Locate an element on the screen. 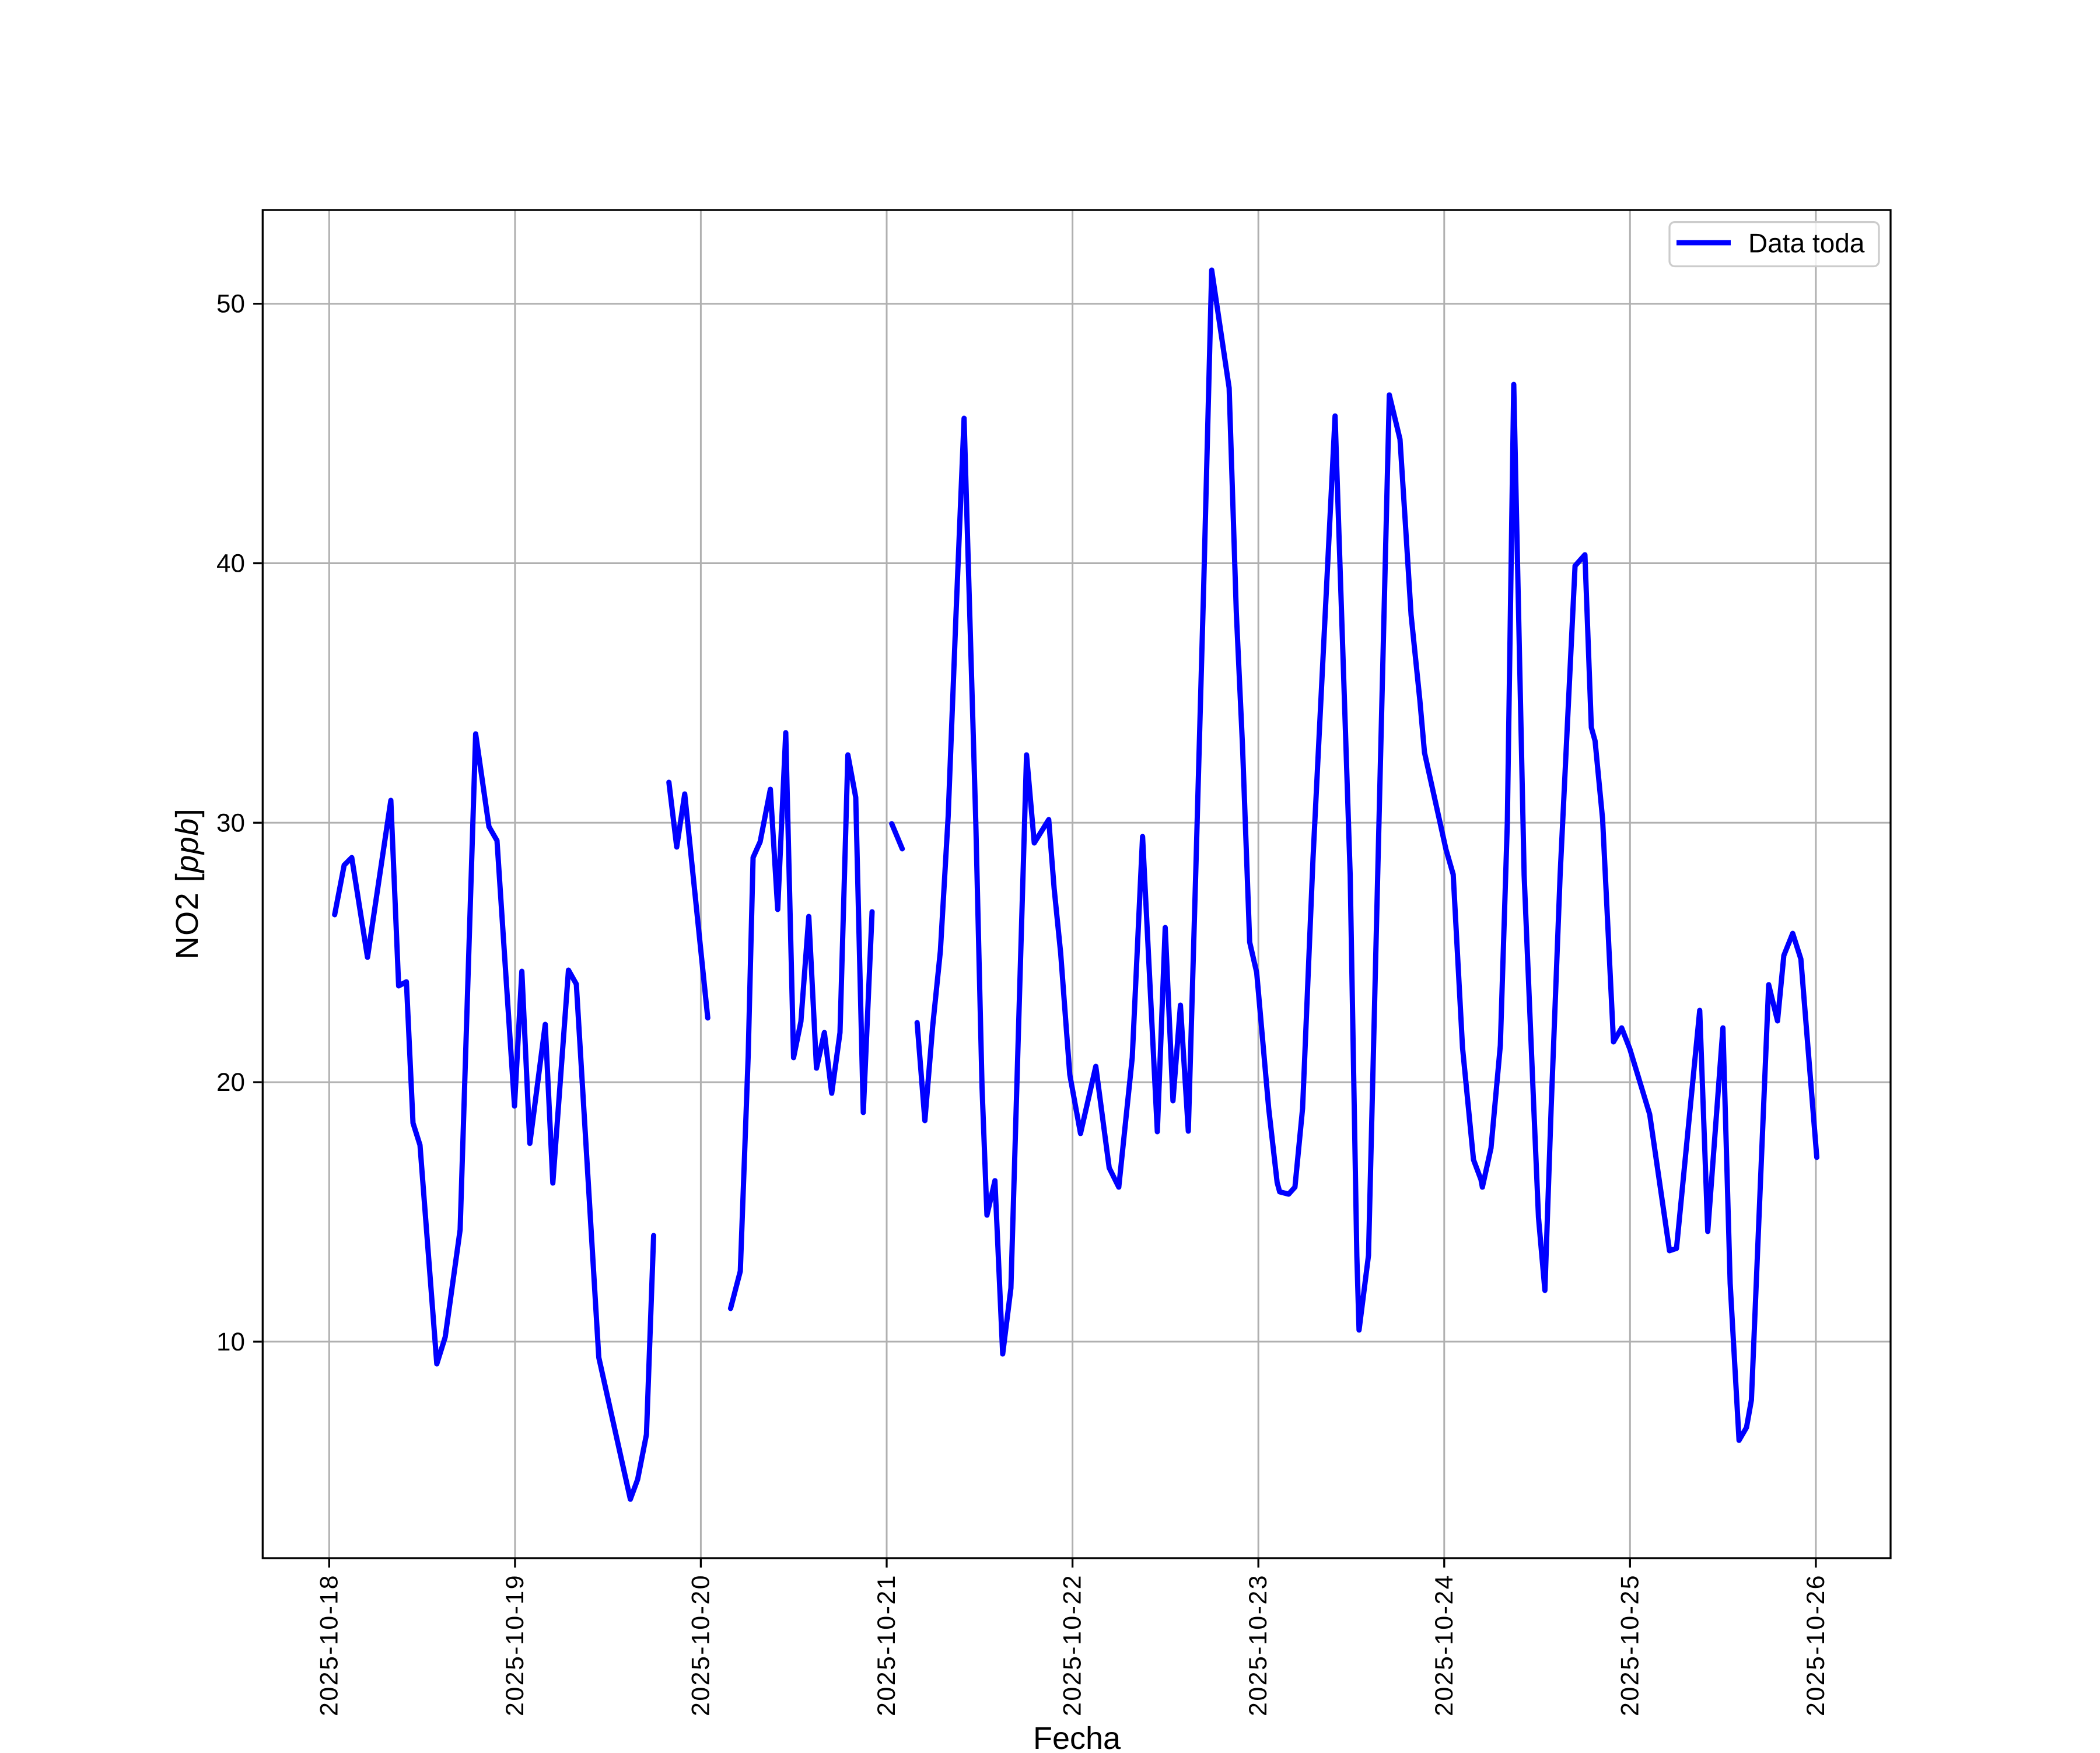 The image size is (2100, 1753). svg-text: 2025-10-19 is located at coordinates (515, 1645).